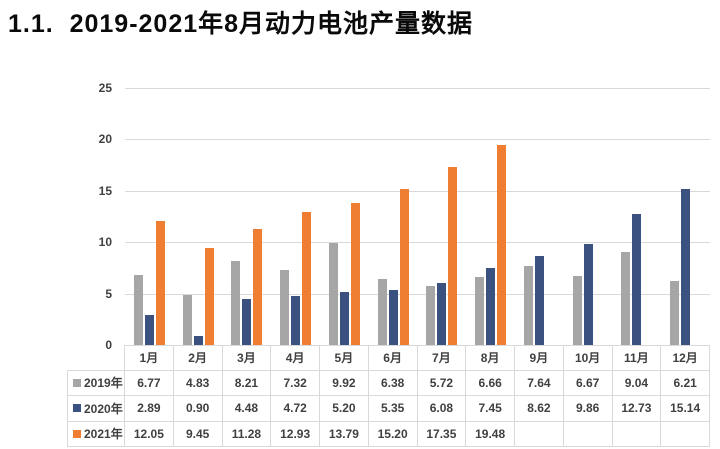  Describe the element at coordinates (296, 320) in the screenshot. I see `bar-2020年-4月` at that location.